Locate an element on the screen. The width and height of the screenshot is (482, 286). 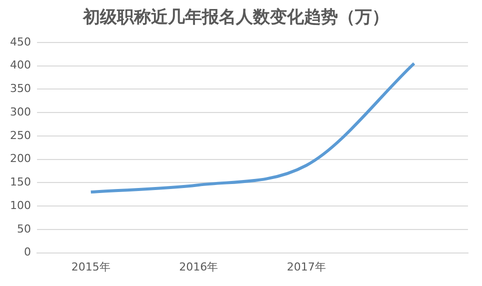
y-tick-label: 400 is located at coordinates (20, 65).